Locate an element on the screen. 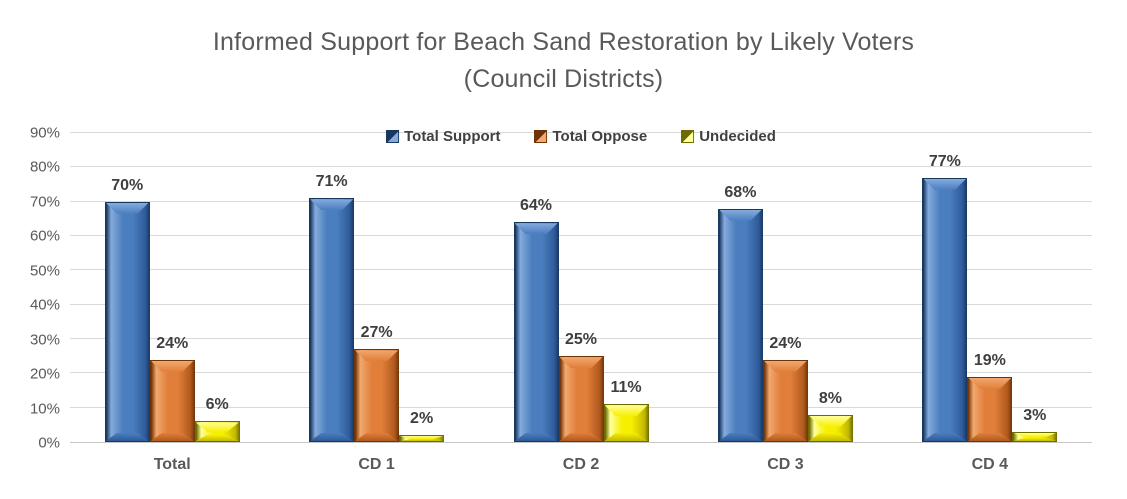 Image resolution: width=1127 pixels, height=499 pixels. legend-label: Undecided is located at coordinates (737, 136).